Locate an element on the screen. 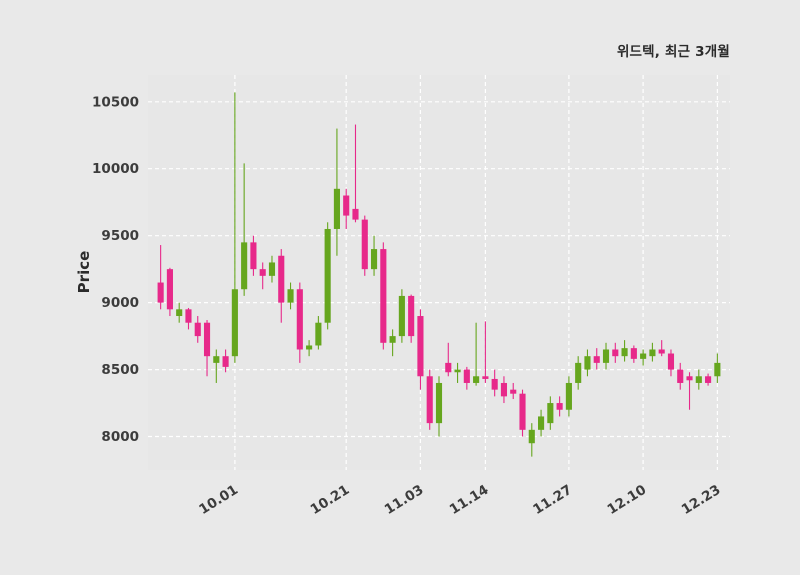 This screenshot has width=800, height=575. svg-text: 12.10 is located at coordinates (627, 500).